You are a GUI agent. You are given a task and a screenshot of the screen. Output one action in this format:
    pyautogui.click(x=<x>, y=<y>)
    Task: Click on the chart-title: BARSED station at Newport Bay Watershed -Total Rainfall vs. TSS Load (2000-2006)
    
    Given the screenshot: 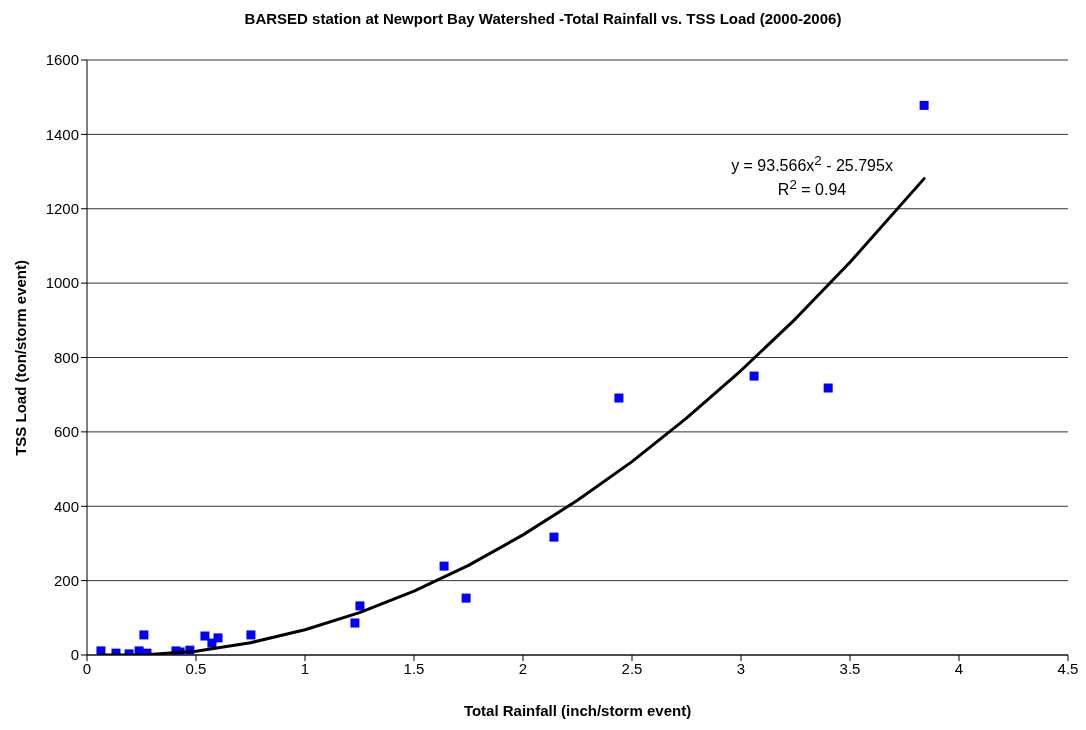 What is the action you would take?
    pyautogui.click(x=543, y=18)
    